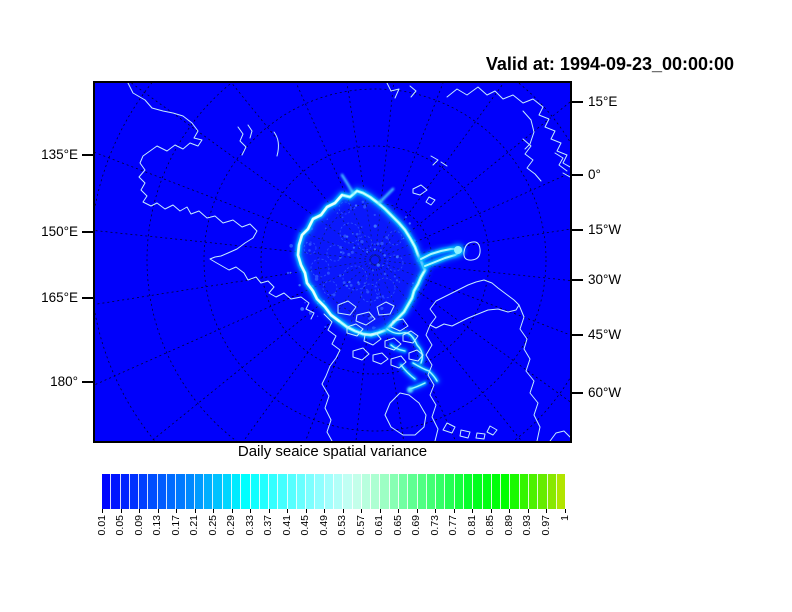 The image size is (792, 612). Describe the element at coordinates (323, 525) in the screenshot. I see `colorbar-tick-label: 0.49` at that location.